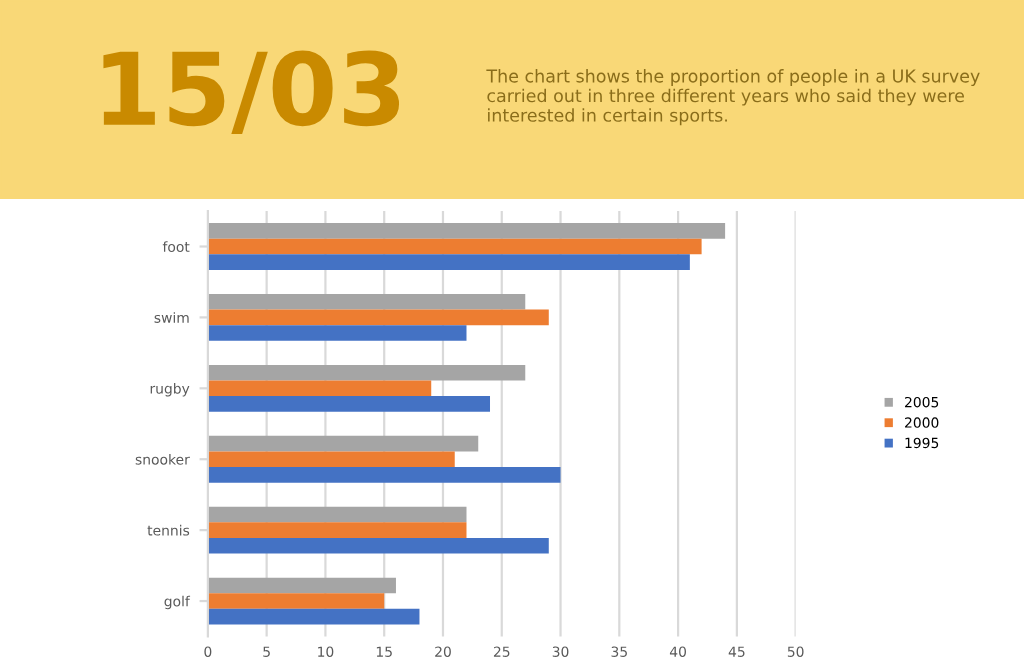 This screenshot has height=670, width=1024. Describe the element at coordinates (733, 97) in the screenshot. I see `chart-subtitle: The chart shows the proportion of people in a UK survey carried out in three different years who said they were interested in certain sports.` at that location.